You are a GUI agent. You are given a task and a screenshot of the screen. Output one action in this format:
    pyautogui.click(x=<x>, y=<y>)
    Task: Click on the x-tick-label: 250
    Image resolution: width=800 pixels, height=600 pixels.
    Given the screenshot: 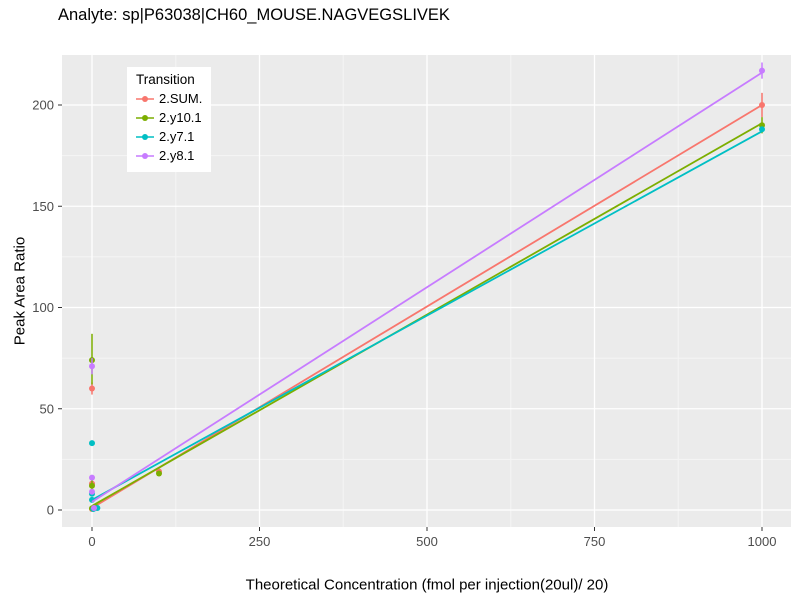 What is the action you would take?
    pyautogui.click(x=260, y=541)
    